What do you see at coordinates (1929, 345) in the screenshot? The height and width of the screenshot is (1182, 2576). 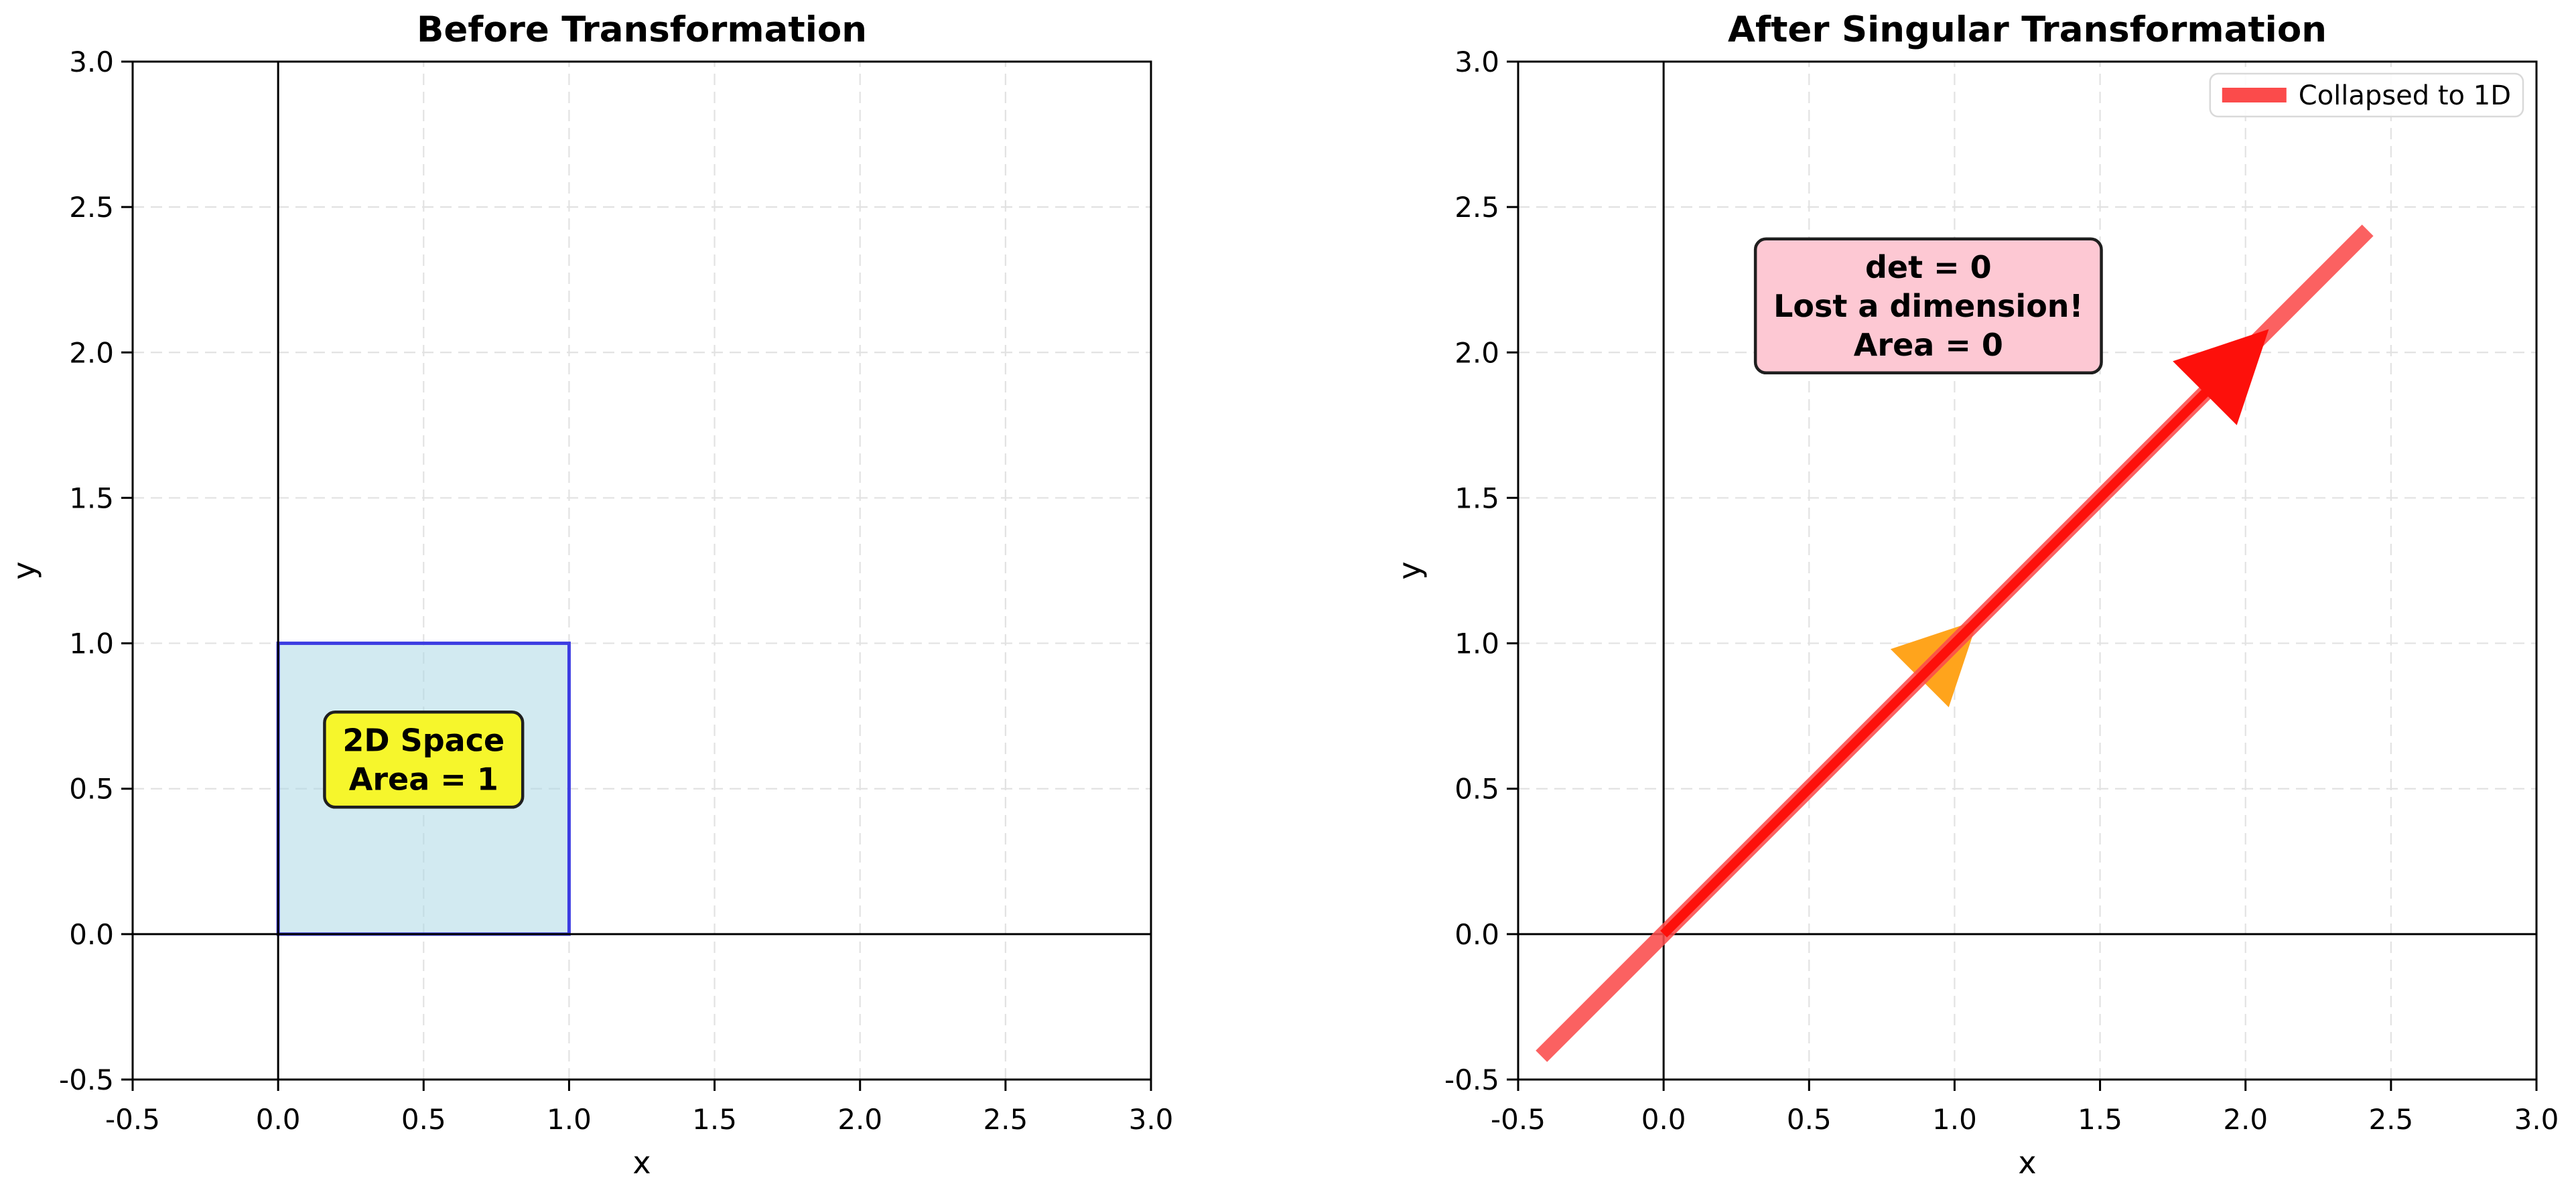 I see `determinant-annotation-text: Area = 0` at bounding box center [1929, 345].